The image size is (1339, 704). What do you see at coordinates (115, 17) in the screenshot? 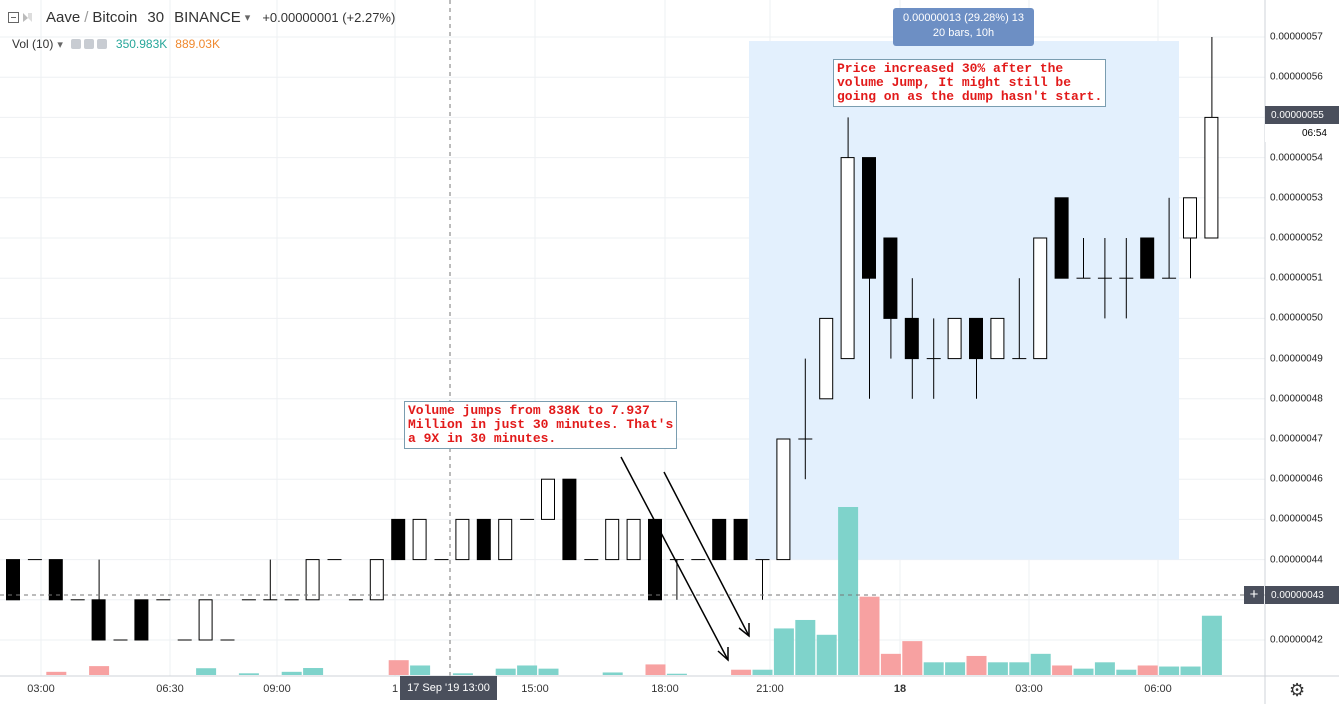
I see `pair-quote: Bitcoin` at bounding box center [115, 17].